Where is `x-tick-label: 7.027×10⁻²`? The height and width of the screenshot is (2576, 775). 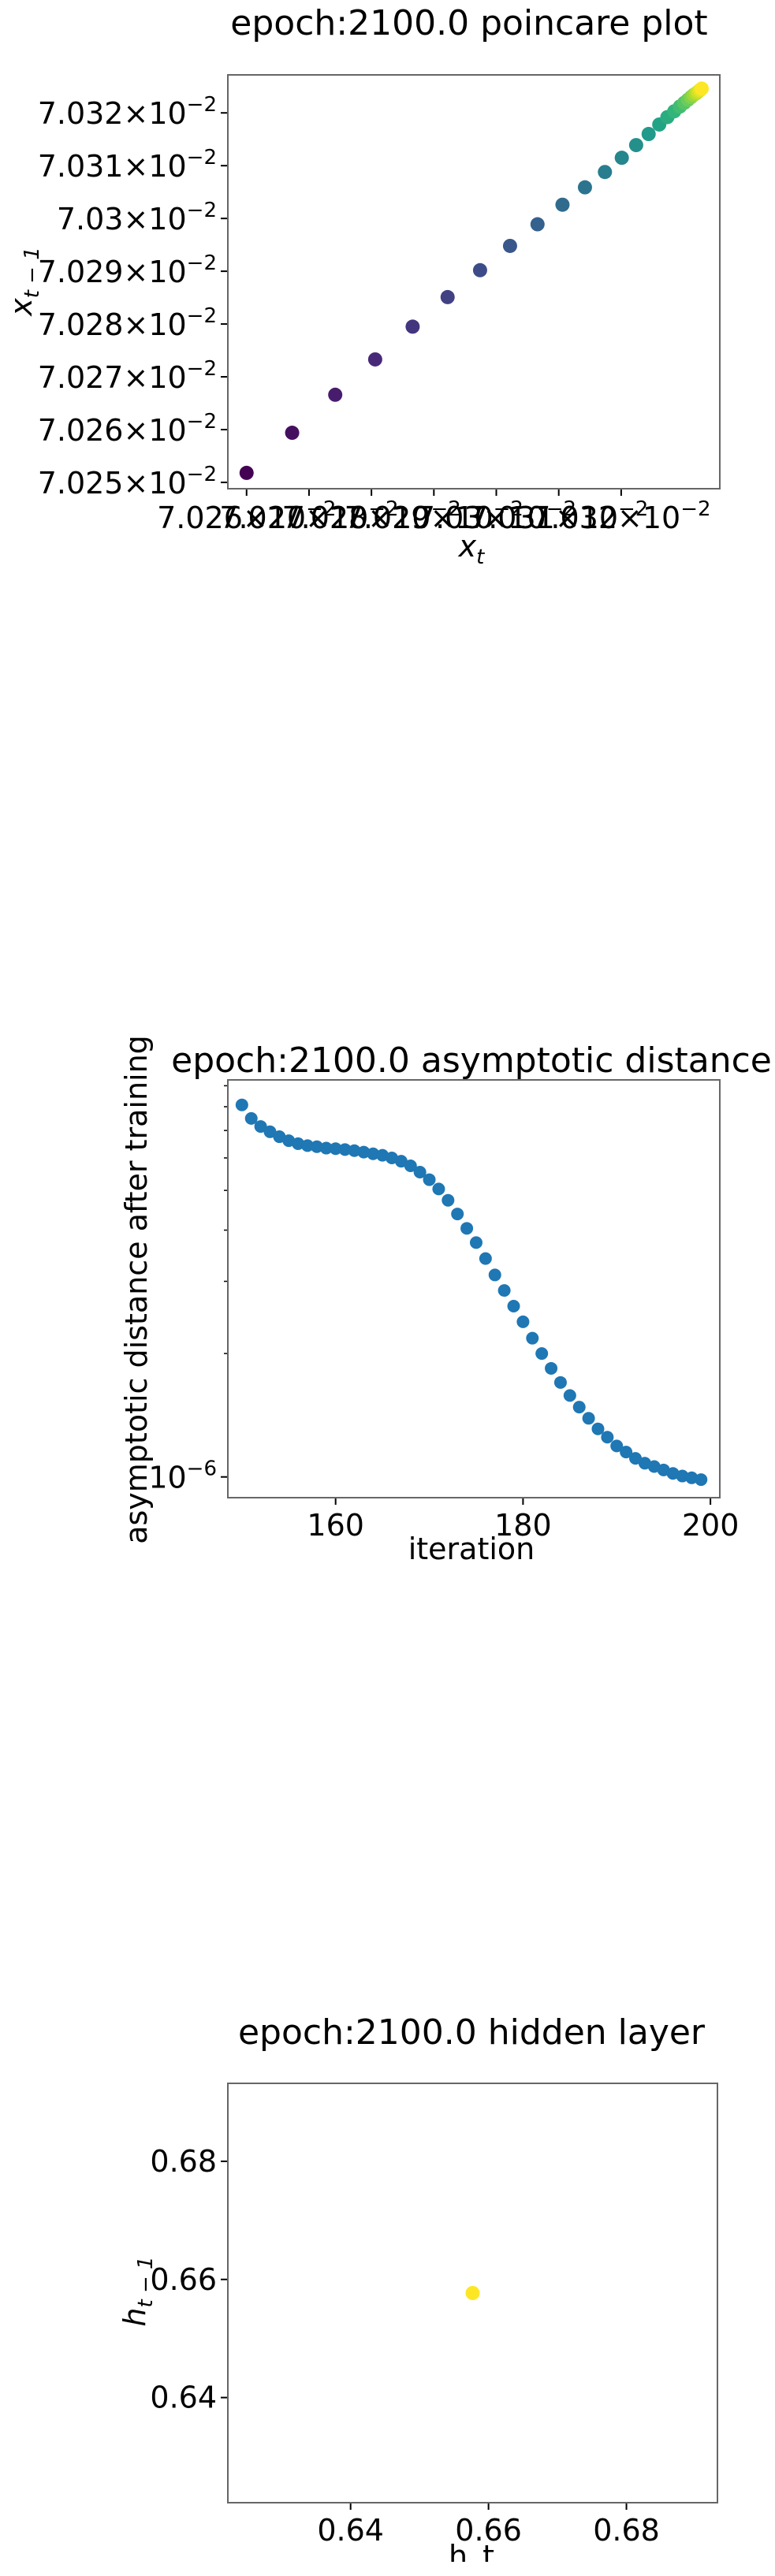 x-tick-label: 7.027×10⁻² is located at coordinates (308, 516).